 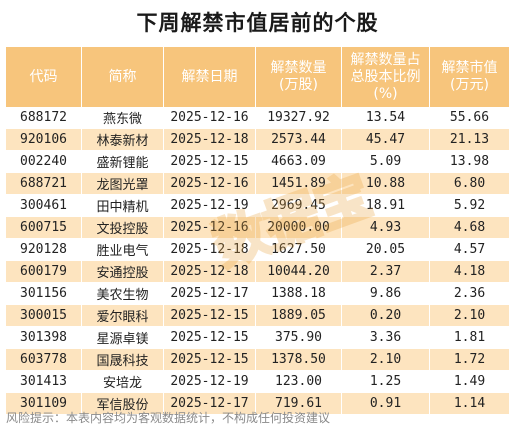 What do you see at coordinates (386, 140) in the screenshot?
I see `unlock-ratio-cell: 45.47` at bounding box center [386, 140].